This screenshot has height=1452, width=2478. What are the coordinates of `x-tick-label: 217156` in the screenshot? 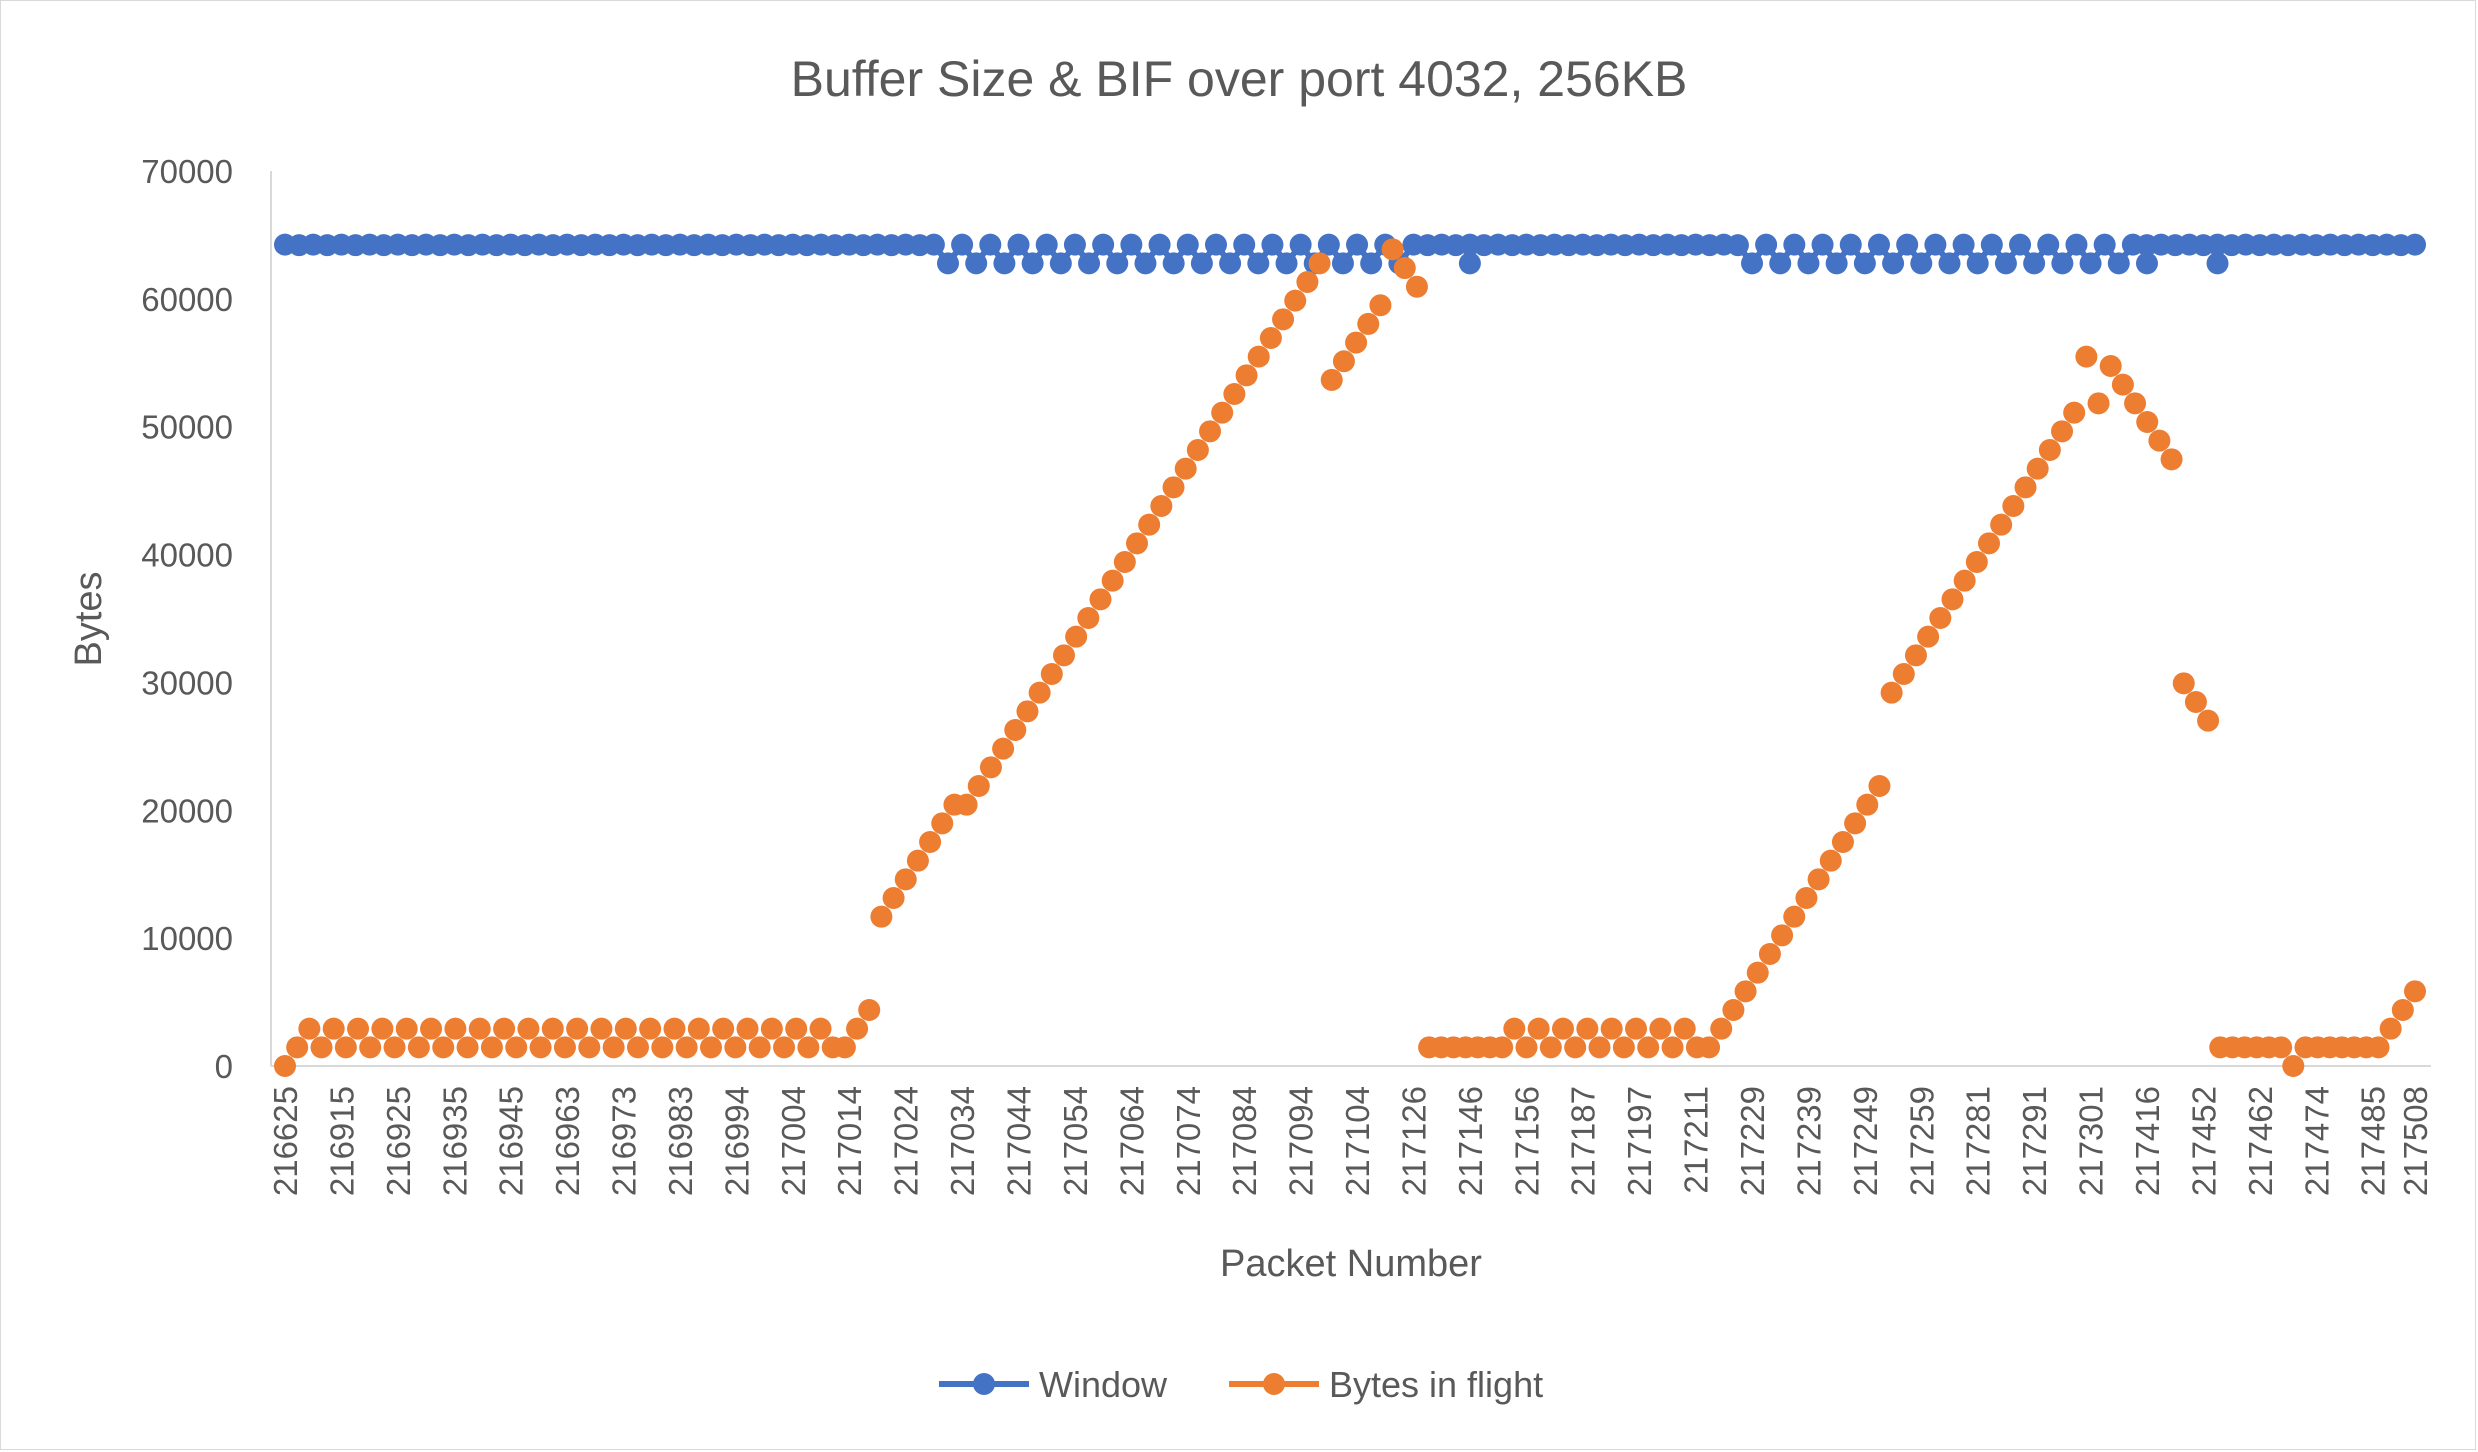 It's located at (1526, 1141).